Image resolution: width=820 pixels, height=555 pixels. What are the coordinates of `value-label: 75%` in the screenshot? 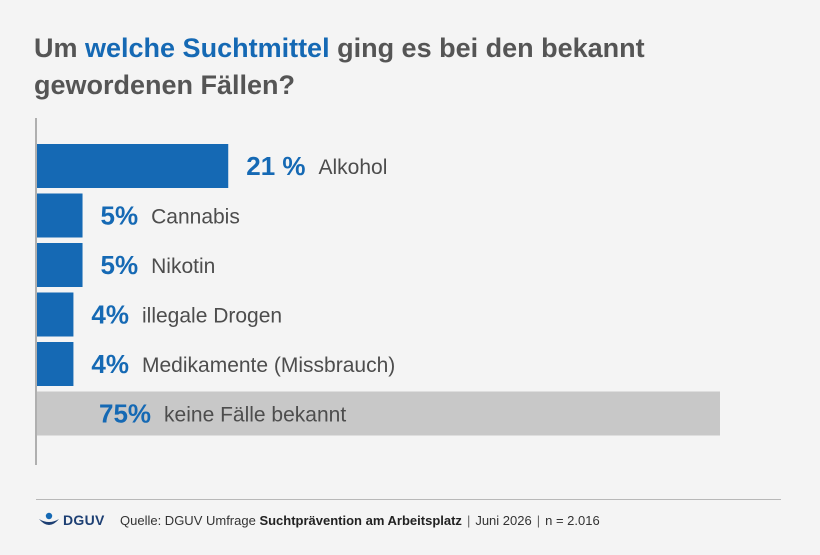 It's located at (125, 414).